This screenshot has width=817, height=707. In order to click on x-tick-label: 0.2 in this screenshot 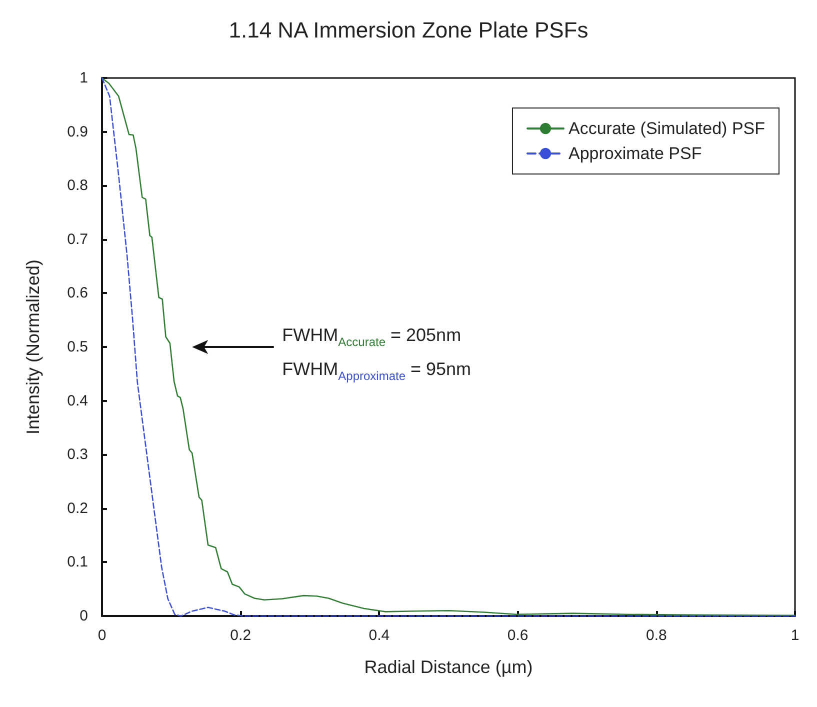, I will do `click(241, 635)`.